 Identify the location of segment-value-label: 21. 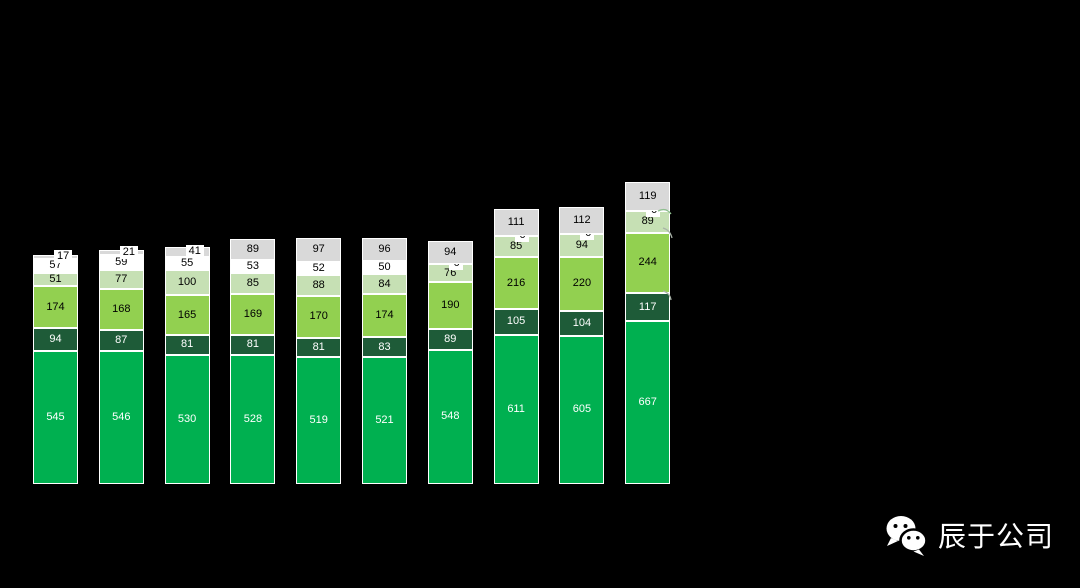
(129, 252).